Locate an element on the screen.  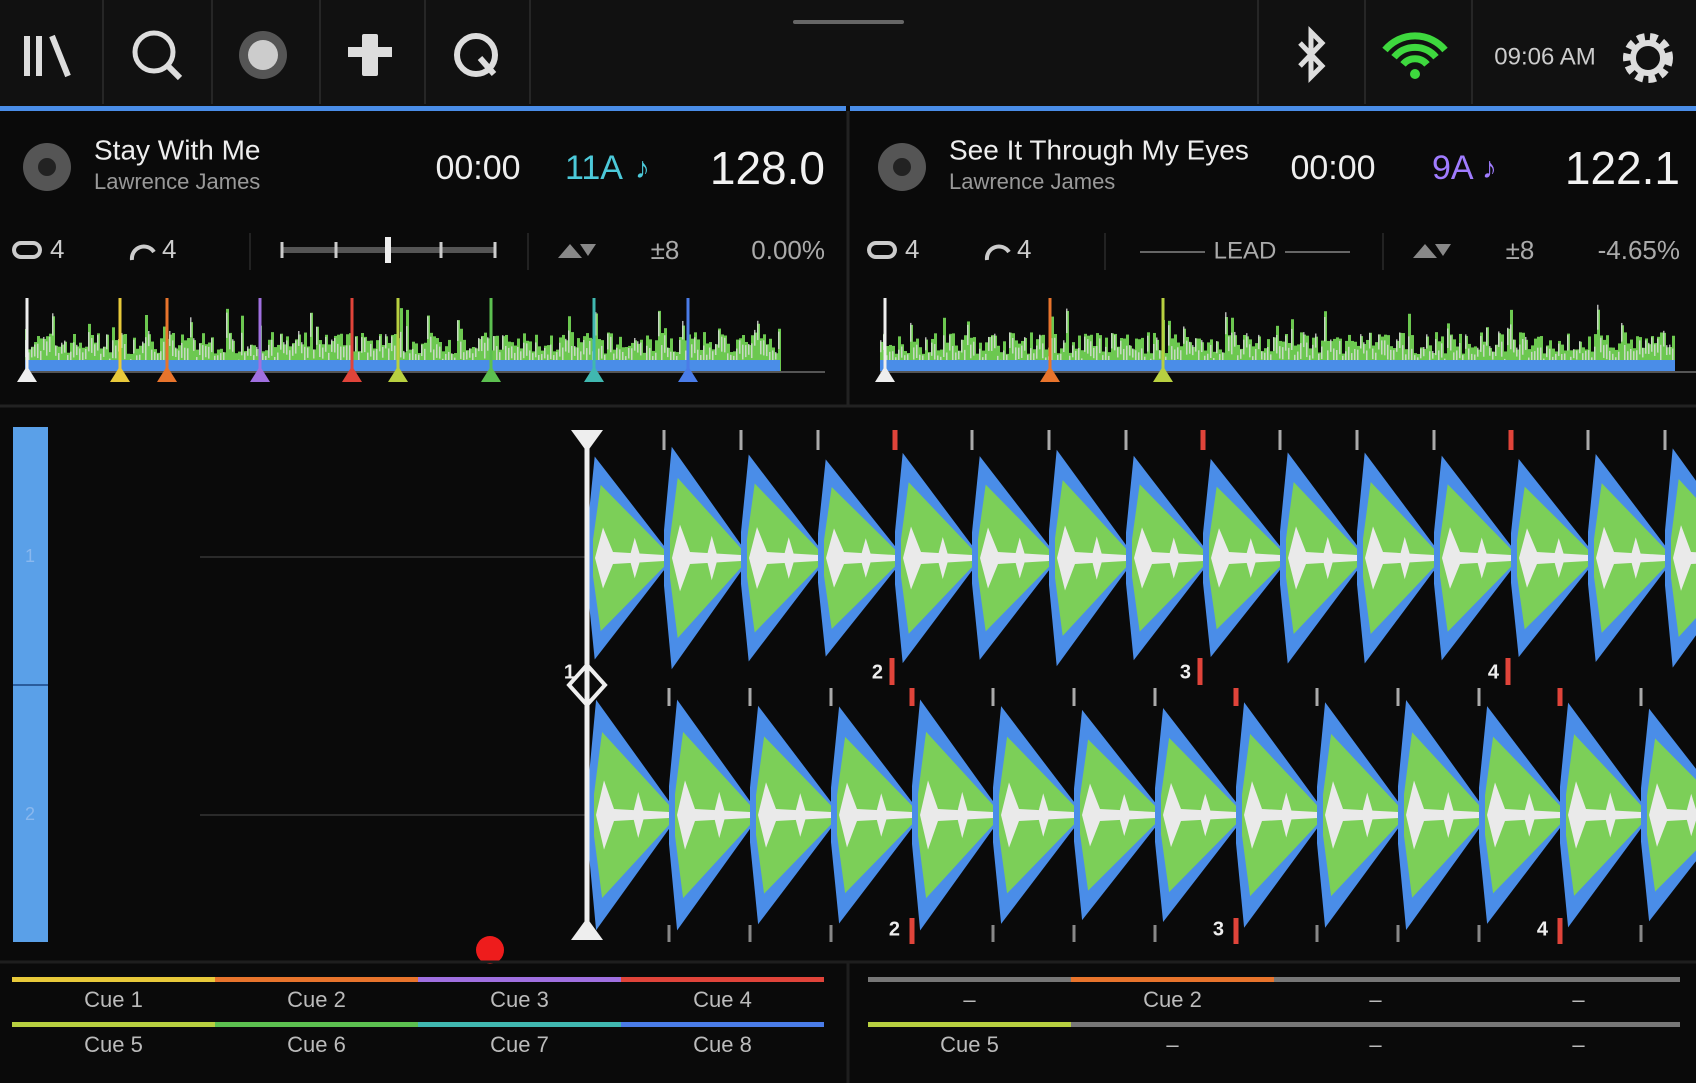
record-button is located at coordinates (263, 55).